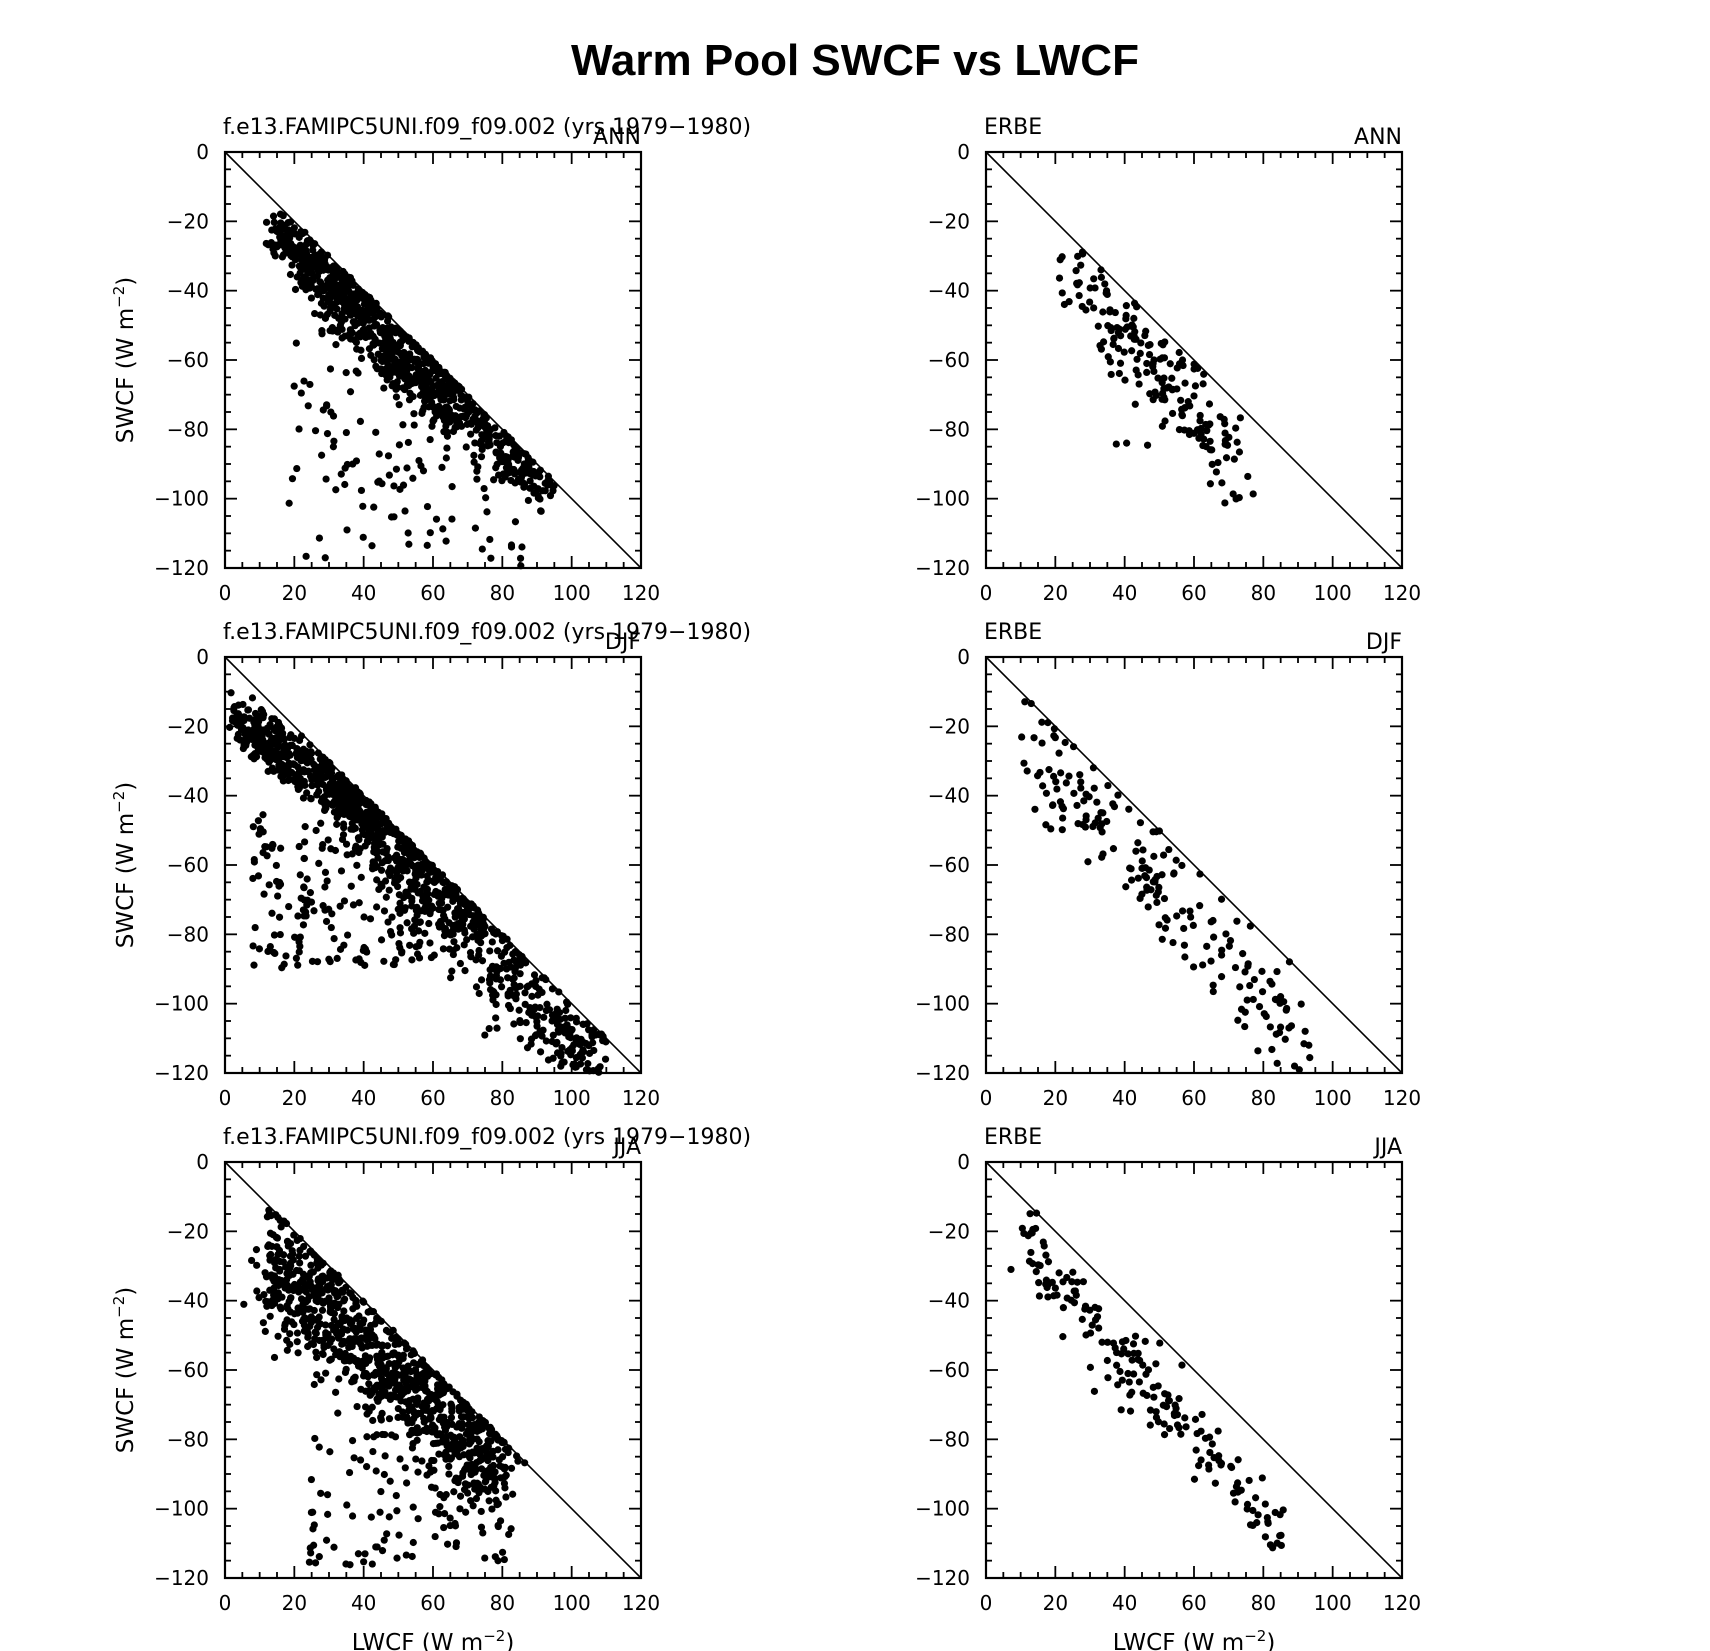  What do you see at coordinates (181, 499) in the screenshot?
I see `y-tick-label: −100` at bounding box center [181, 499].